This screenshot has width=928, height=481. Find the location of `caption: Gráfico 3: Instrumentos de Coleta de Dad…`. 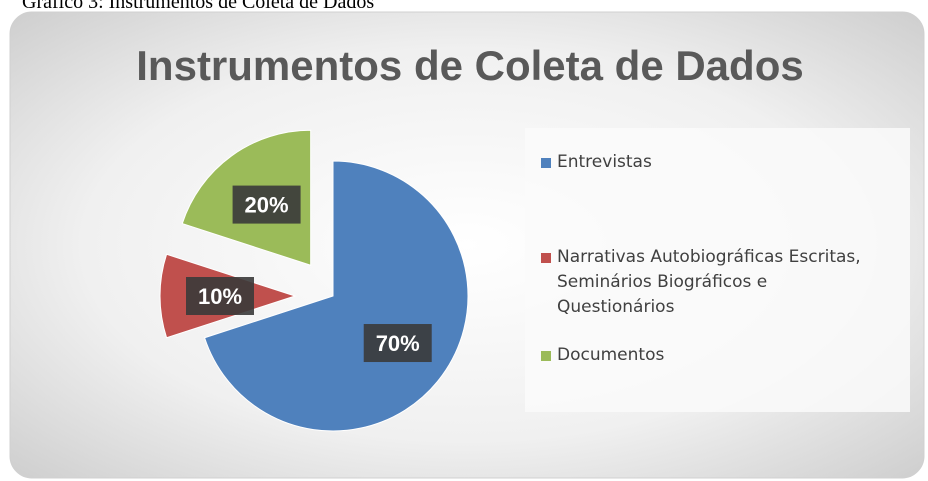

caption: Gráfico 3: Instrumentos de Coleta de Dad… is located at coordinates (198, 6).